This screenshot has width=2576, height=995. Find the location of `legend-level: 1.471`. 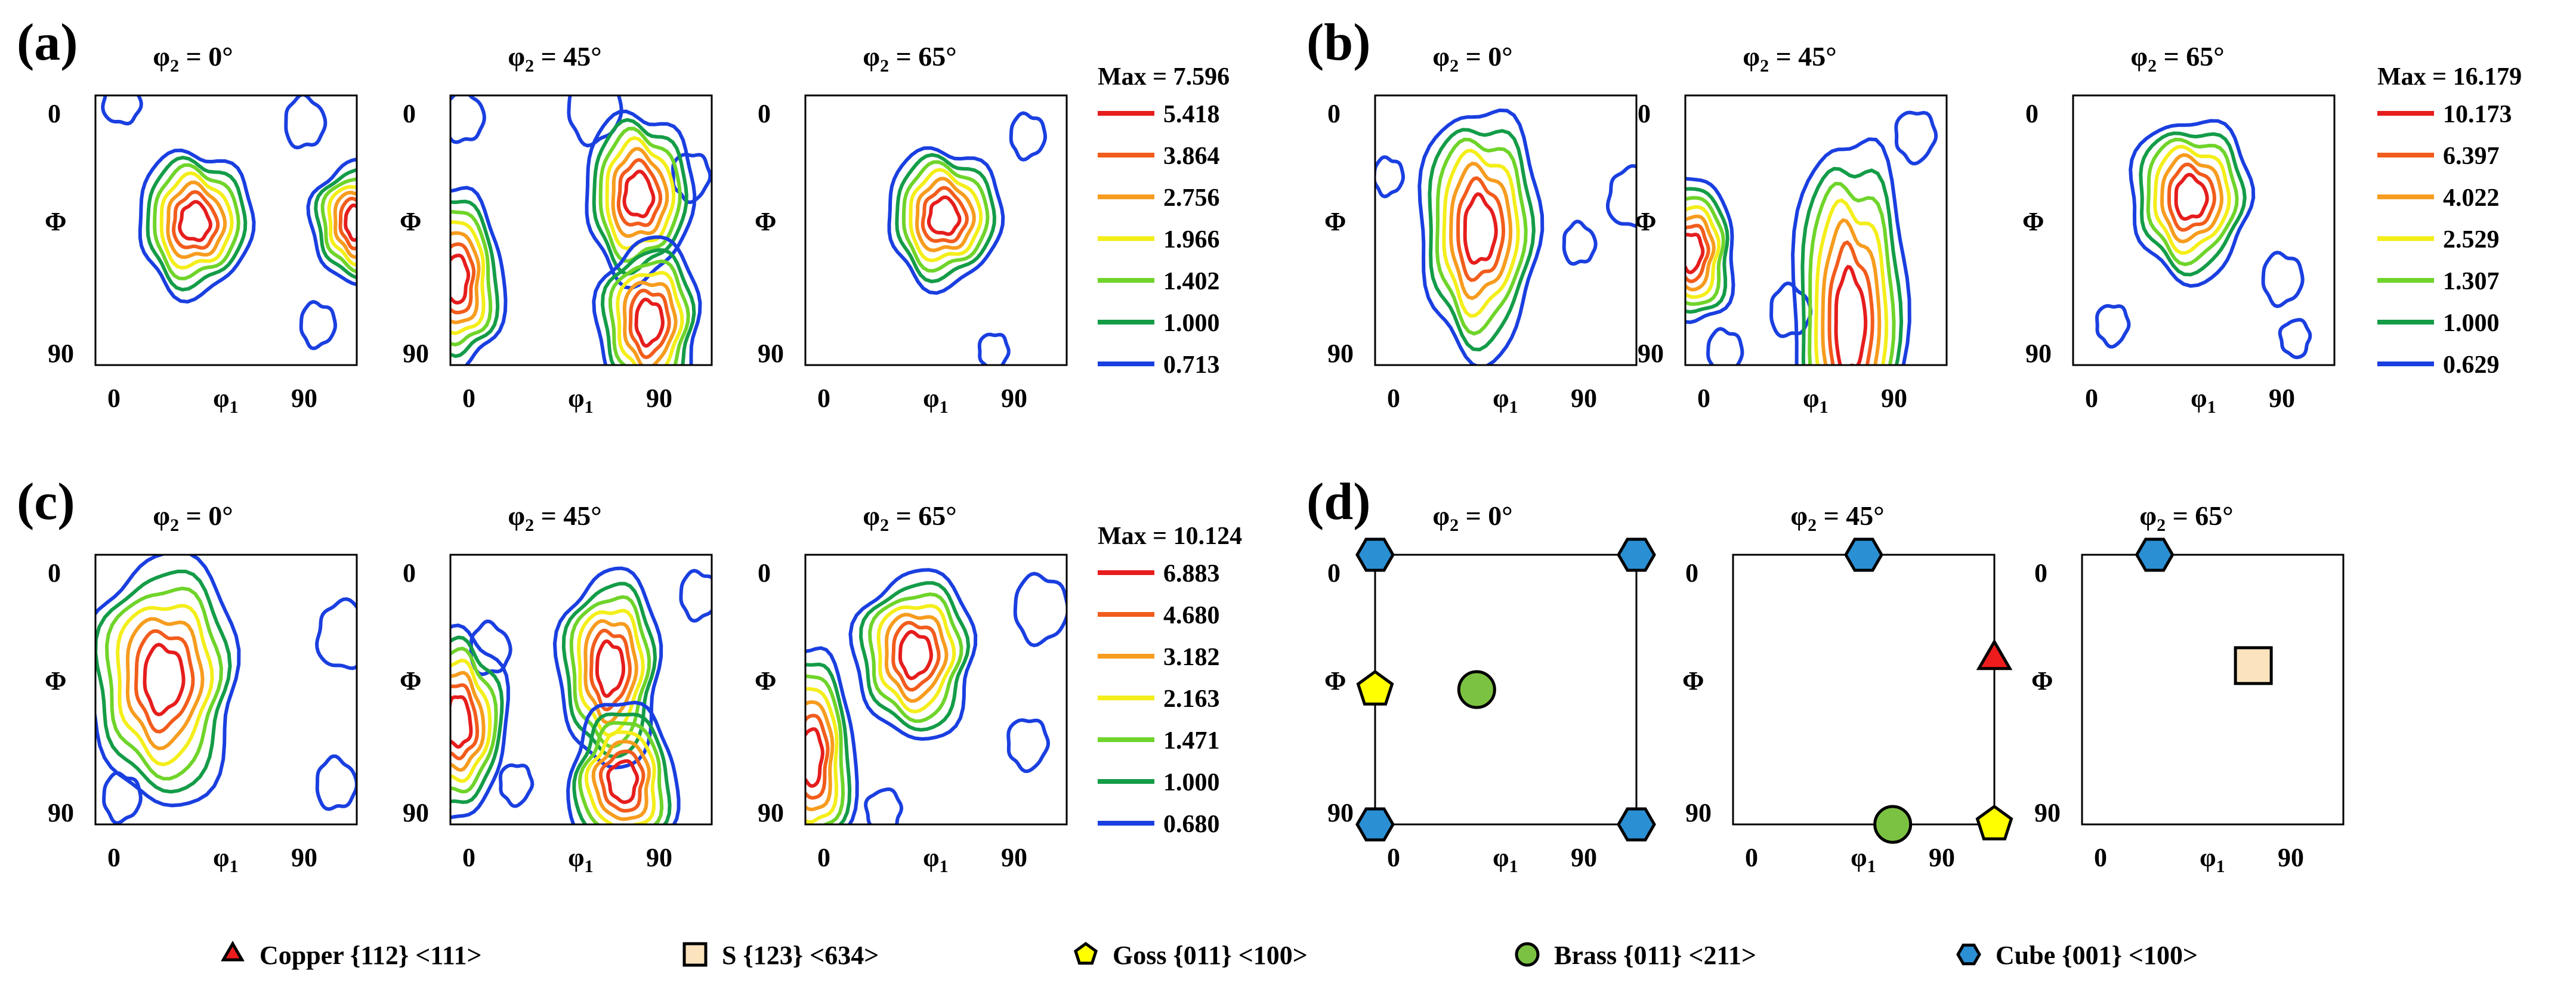

legend-level: 1.471 is located at coordinates (1191, 741).